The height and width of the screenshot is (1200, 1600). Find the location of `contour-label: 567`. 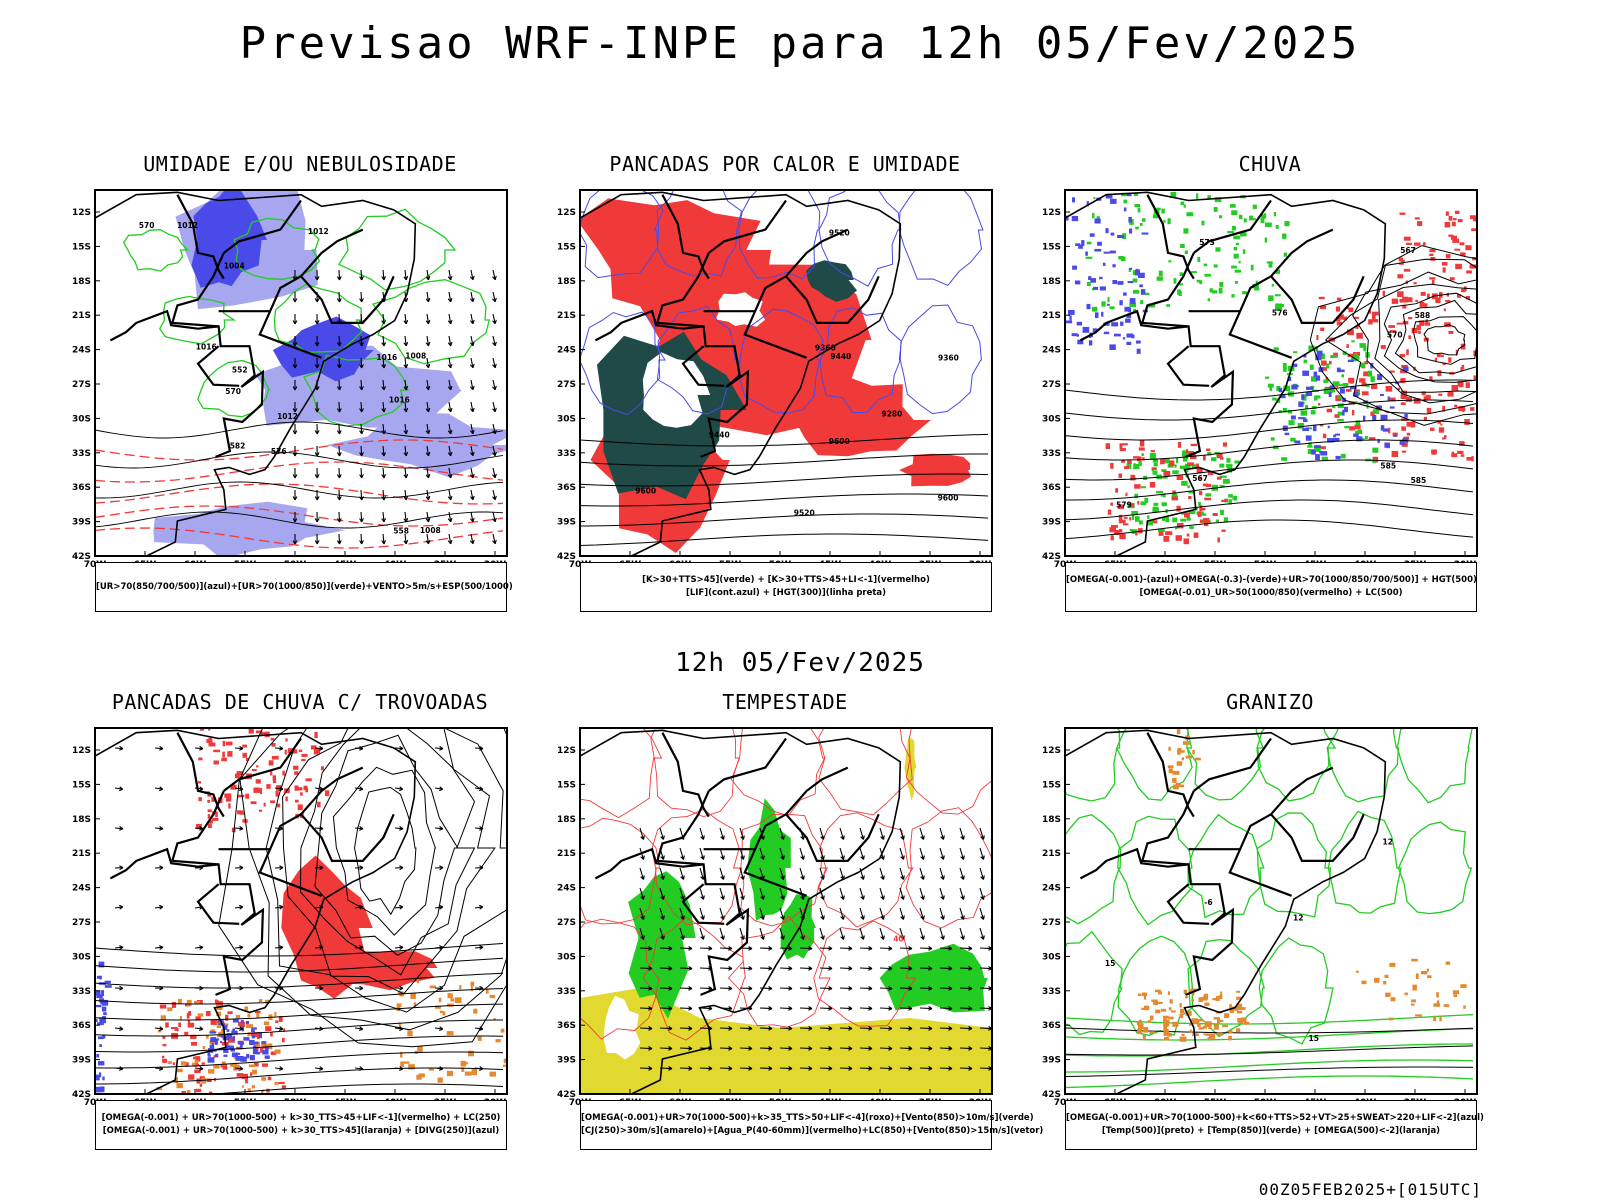

contour-label: 567 is located at coordinates (1200, 478).